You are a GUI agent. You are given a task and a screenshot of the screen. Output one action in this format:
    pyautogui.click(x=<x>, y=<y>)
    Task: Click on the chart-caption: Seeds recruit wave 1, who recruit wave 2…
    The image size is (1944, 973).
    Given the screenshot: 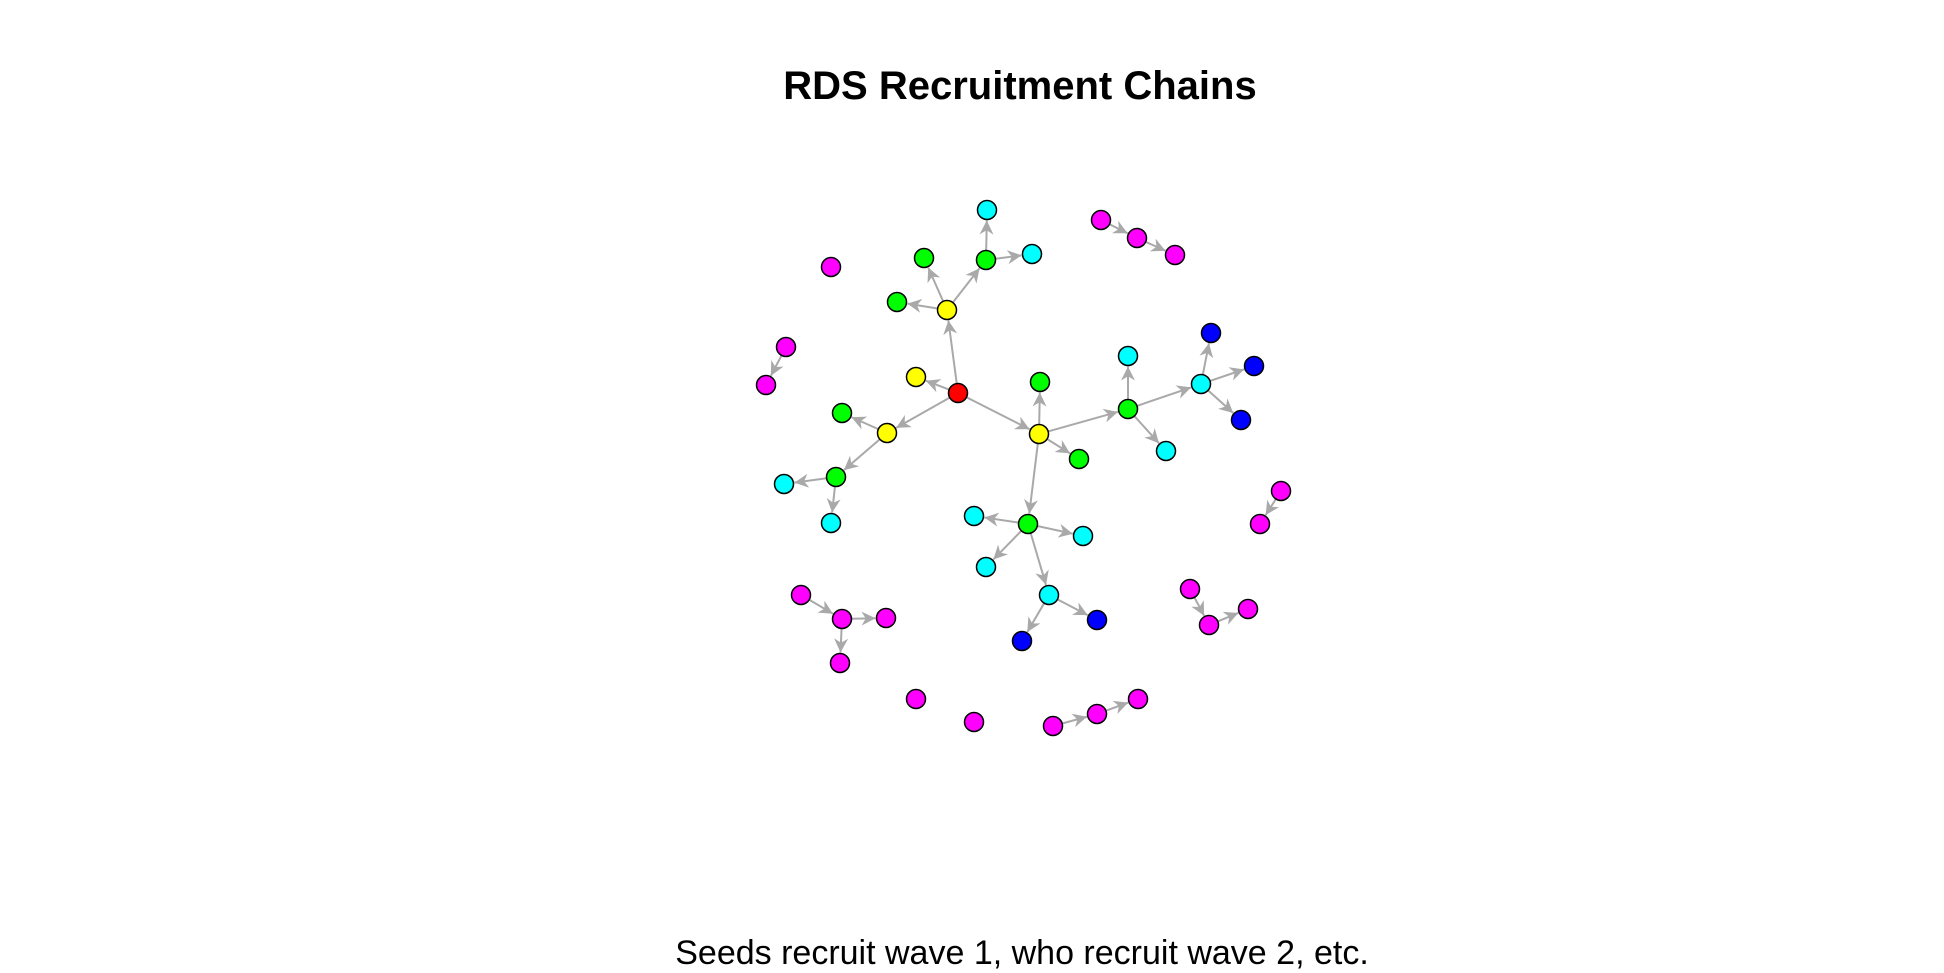 What is the action you would take?
    pyautogui.click(x=1022, y=953)
    